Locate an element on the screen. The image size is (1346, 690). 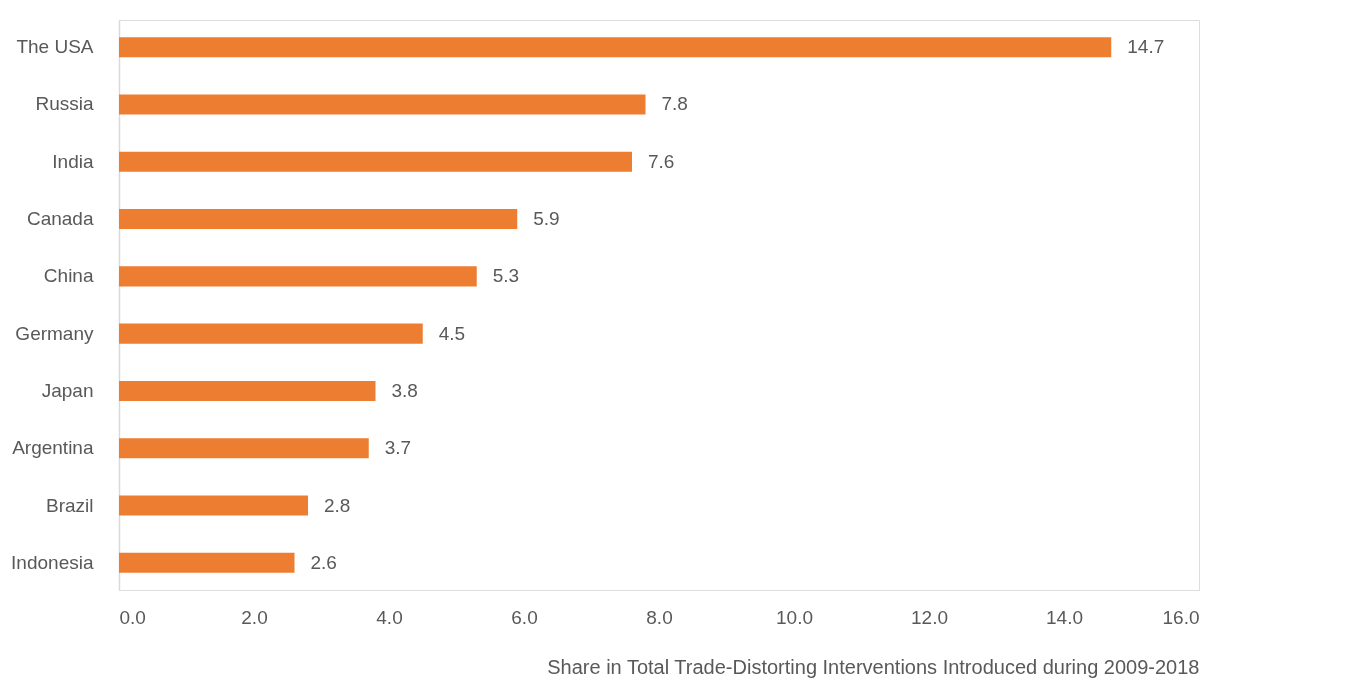
x-tick-label: 10.0 is located at coordinates (794, 617).